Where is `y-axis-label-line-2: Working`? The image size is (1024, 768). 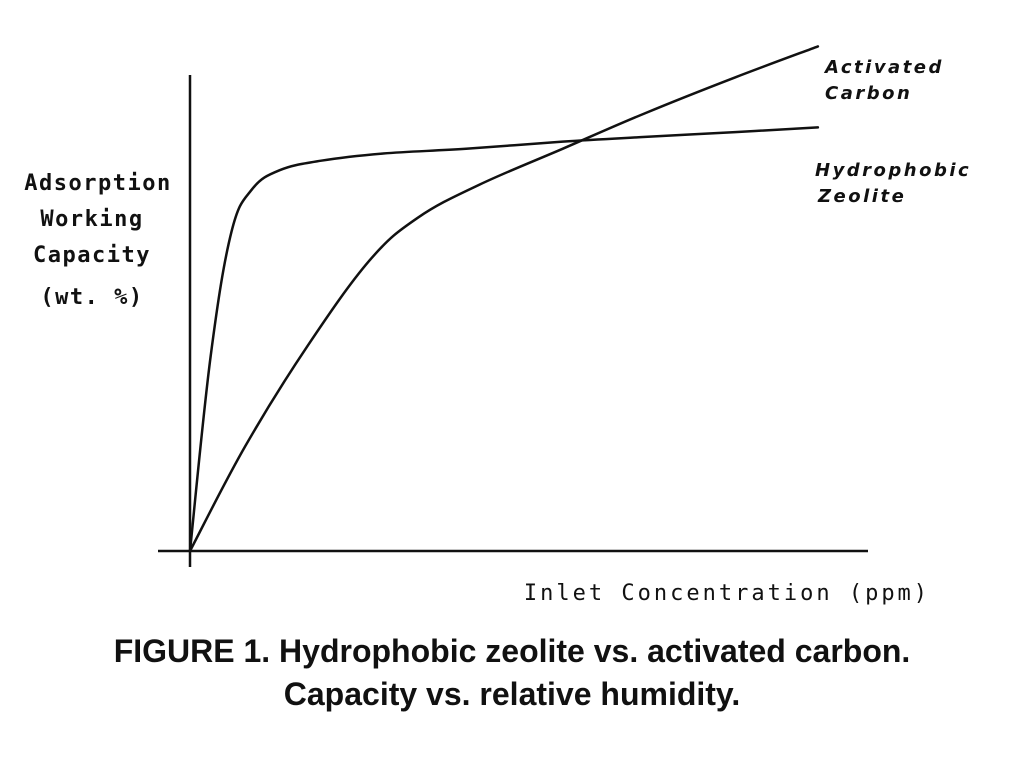 y-axis-label-line-2: Working is located at coordinates (91, 219).